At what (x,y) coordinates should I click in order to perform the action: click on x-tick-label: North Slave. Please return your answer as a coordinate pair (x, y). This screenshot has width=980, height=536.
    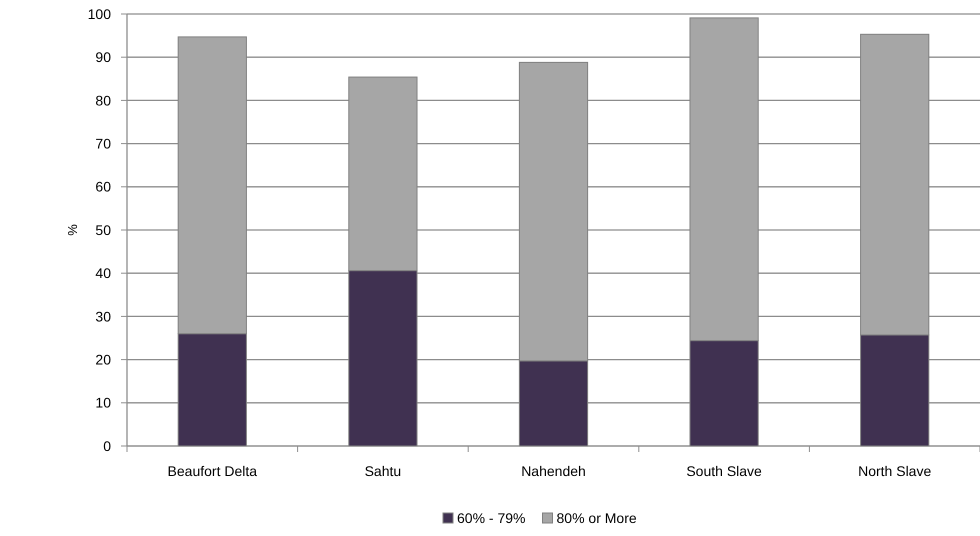
    Looking at the image, I should click on (895, 471).